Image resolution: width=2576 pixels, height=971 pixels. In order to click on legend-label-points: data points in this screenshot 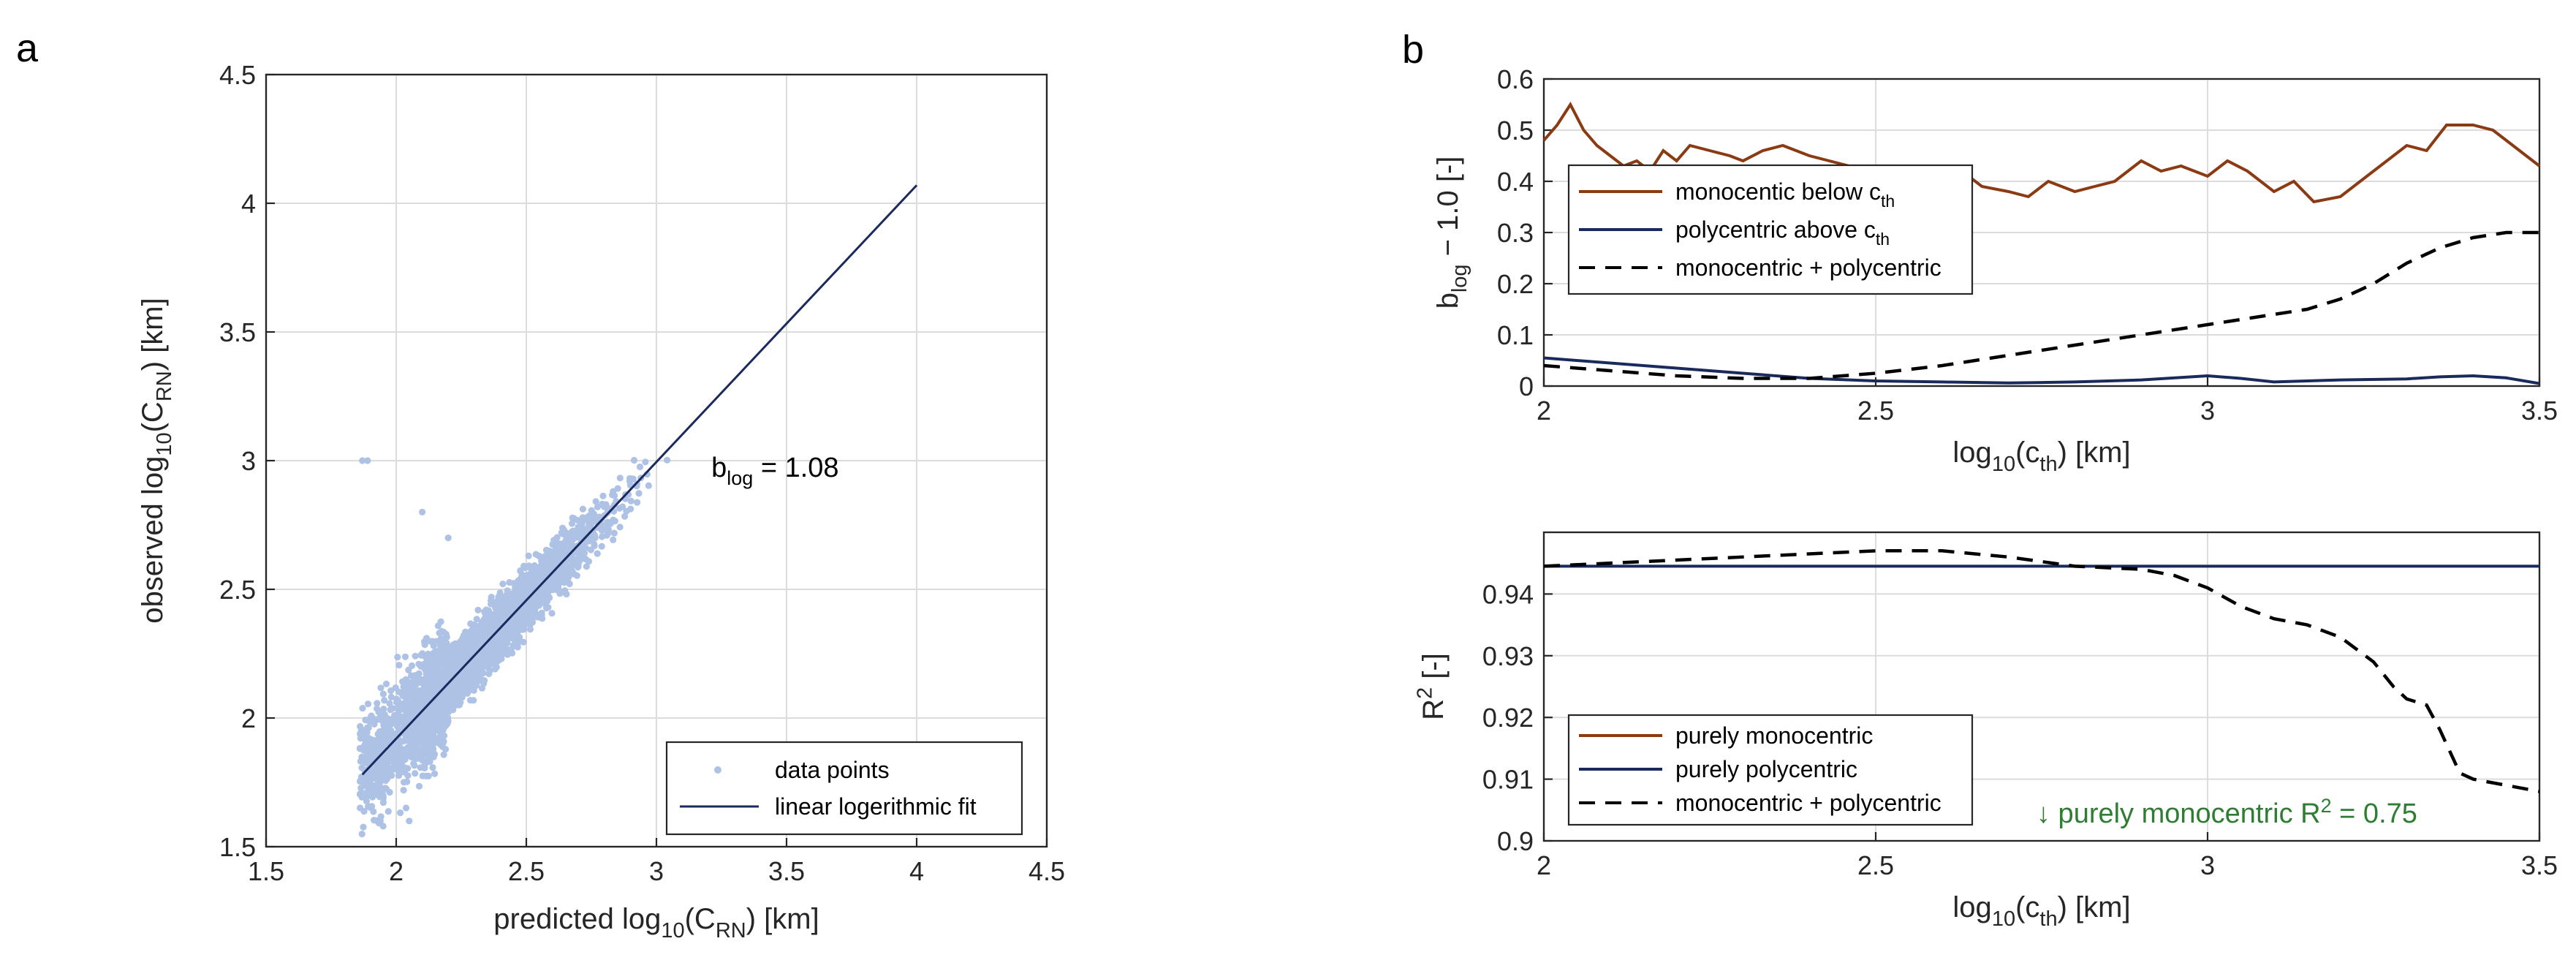, I will do `click(832, 770)`.